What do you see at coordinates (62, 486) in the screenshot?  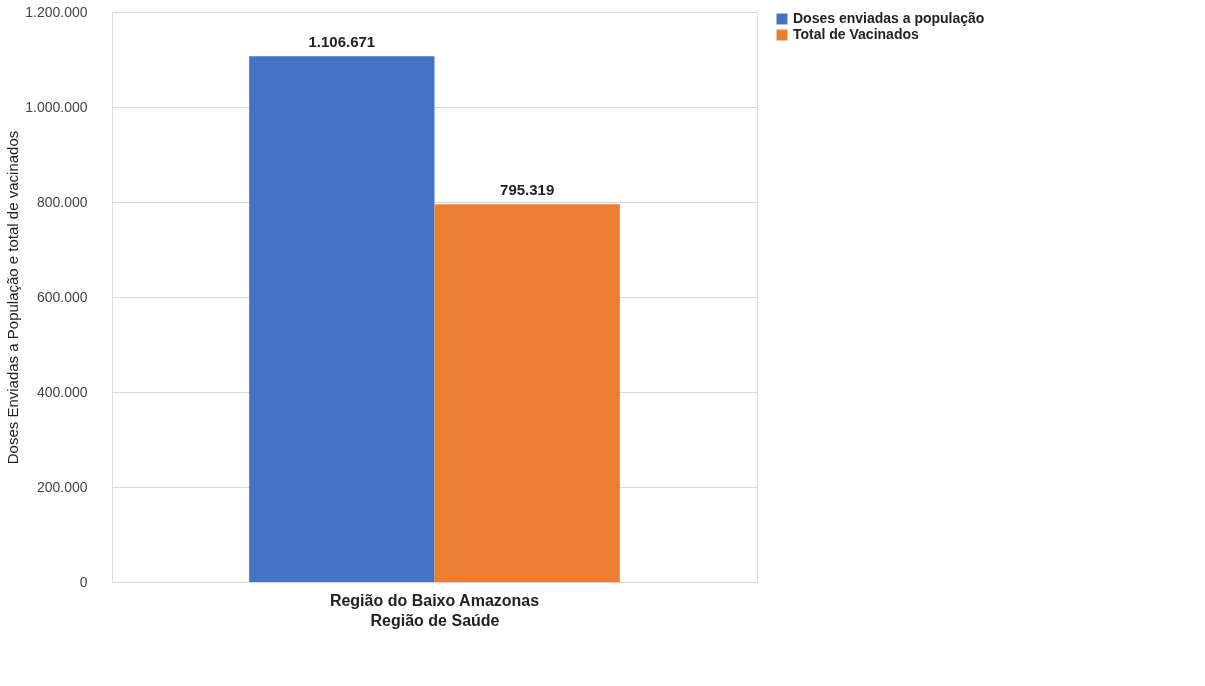 I see `y-tick-label: 200.000` at bounding box center [62, 486].